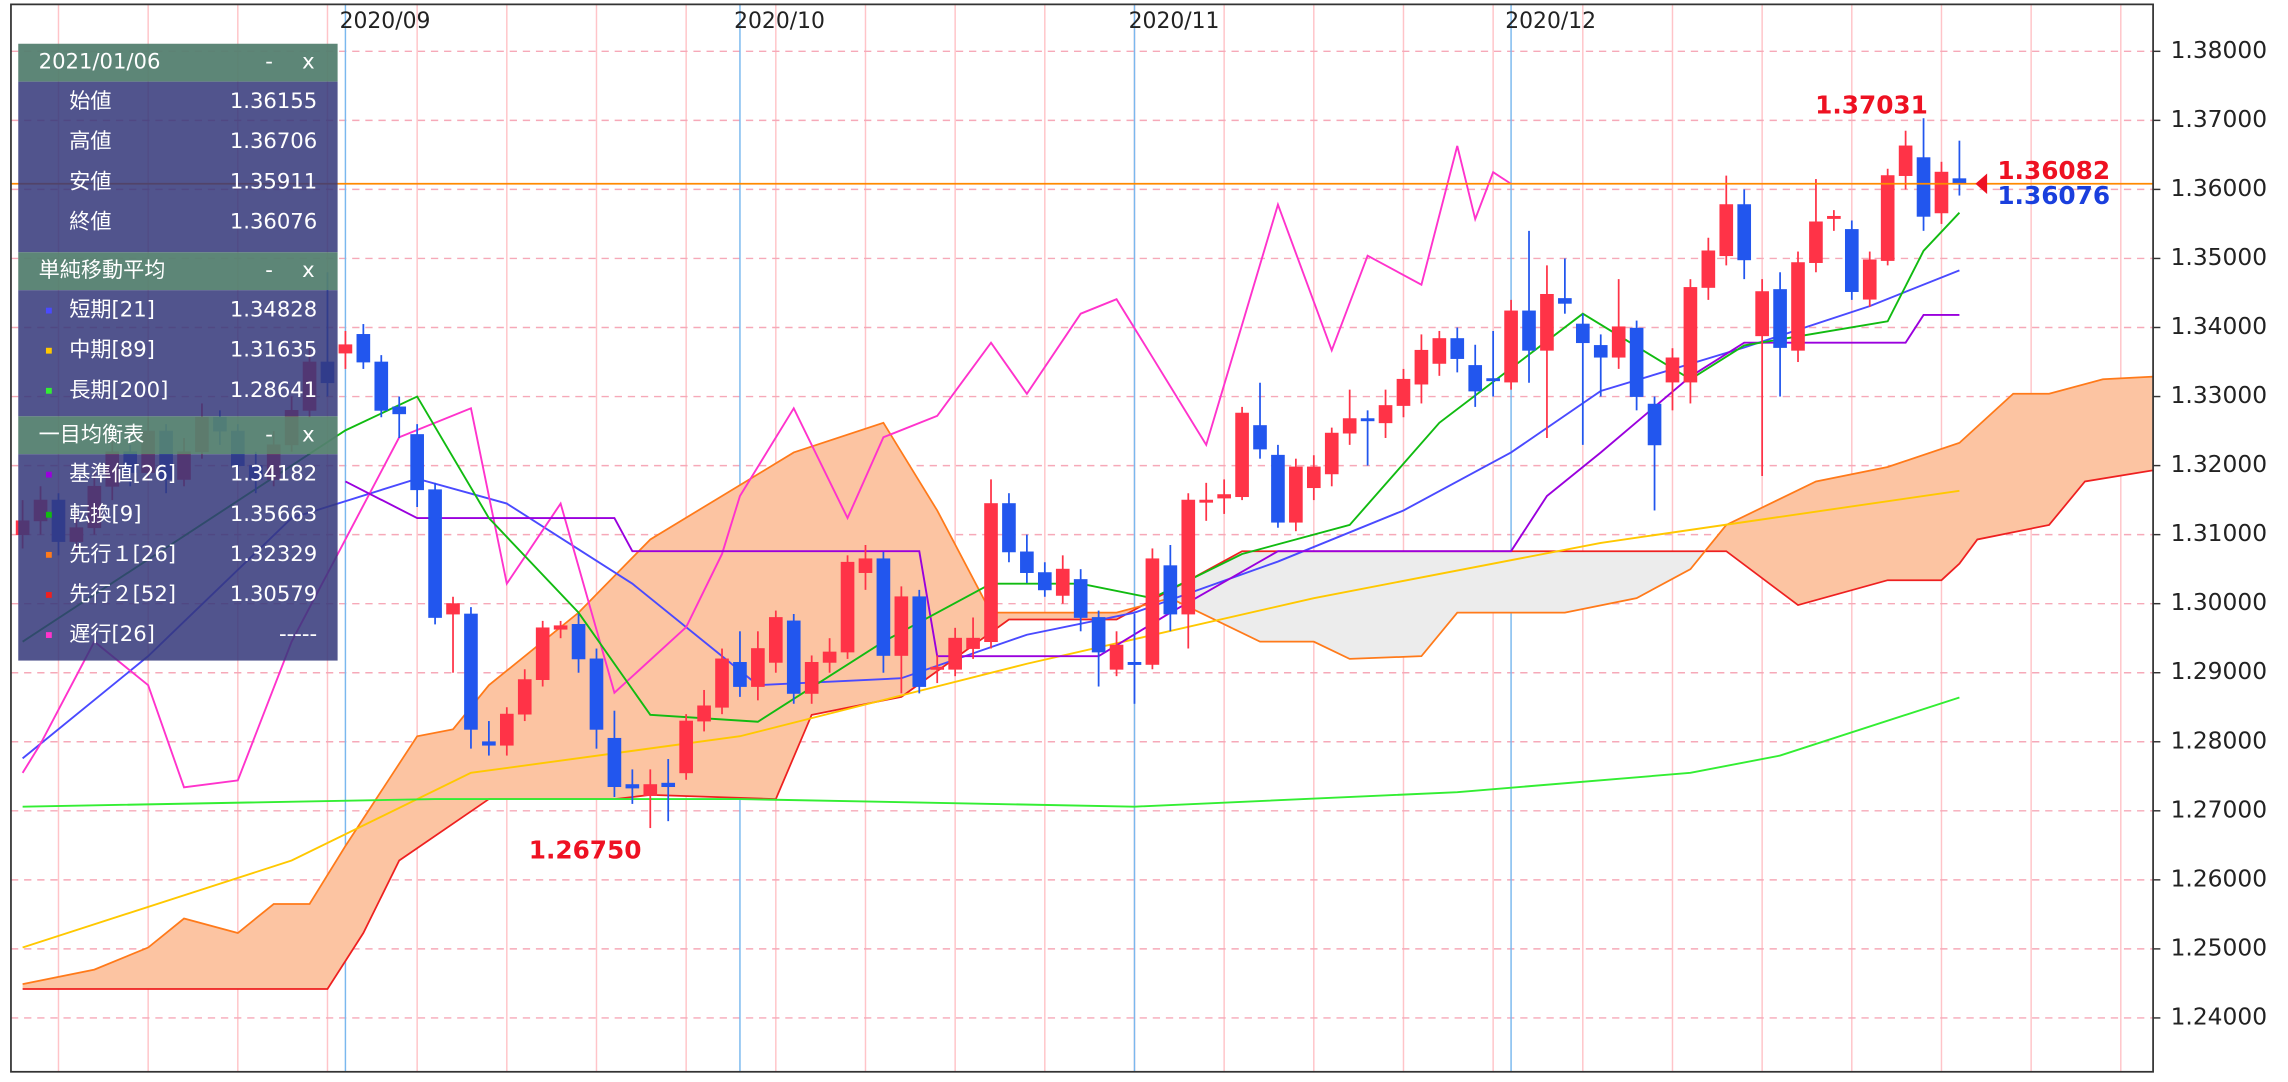  Describe the element at coordinates (585, 849) in the screenshot. I see `extreme-label: 1.26750` at that location.